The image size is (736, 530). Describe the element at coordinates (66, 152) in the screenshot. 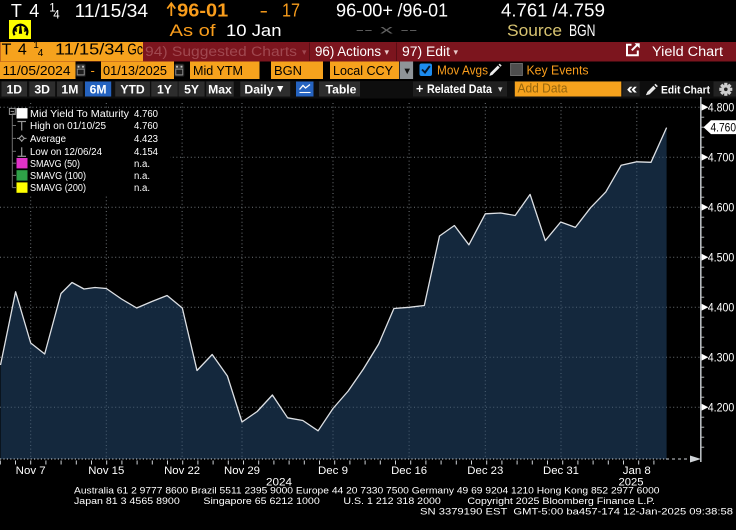

I see `svg-text: Low on 12/06/24` at that location.